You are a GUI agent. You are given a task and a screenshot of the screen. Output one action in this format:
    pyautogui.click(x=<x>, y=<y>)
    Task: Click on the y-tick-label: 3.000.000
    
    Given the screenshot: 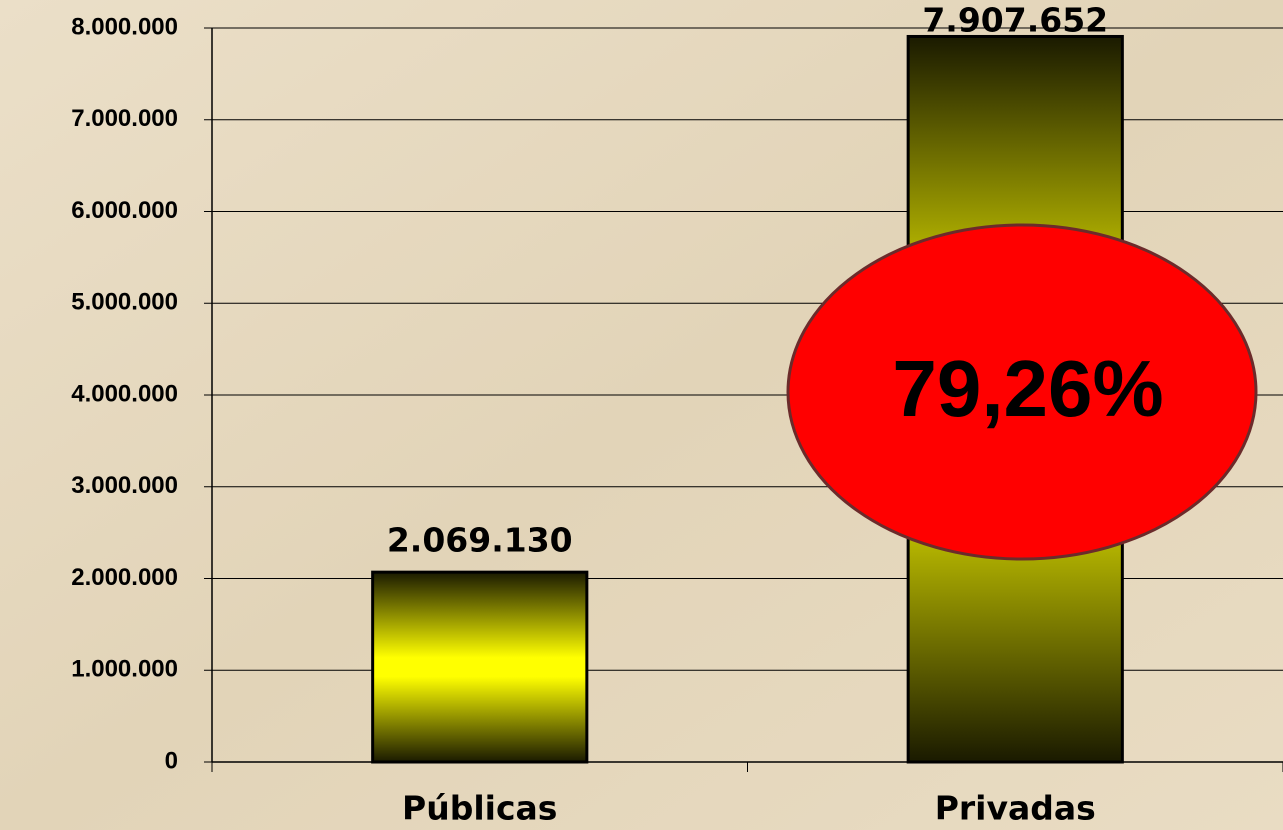 What is the action you would take?
    pyautogui.click(x=124, y=485)
    